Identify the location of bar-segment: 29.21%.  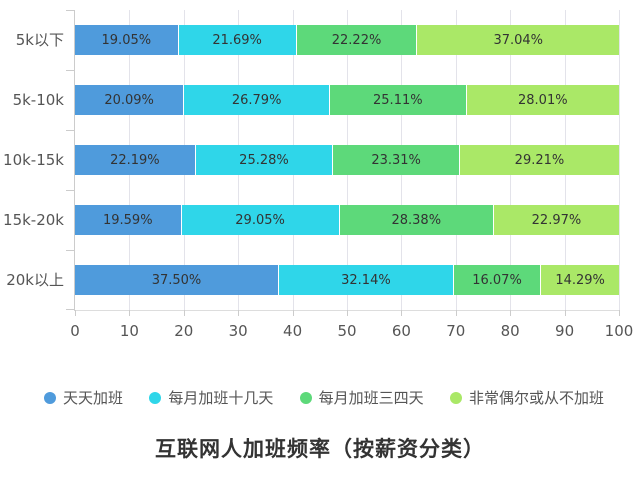
(539, 160).